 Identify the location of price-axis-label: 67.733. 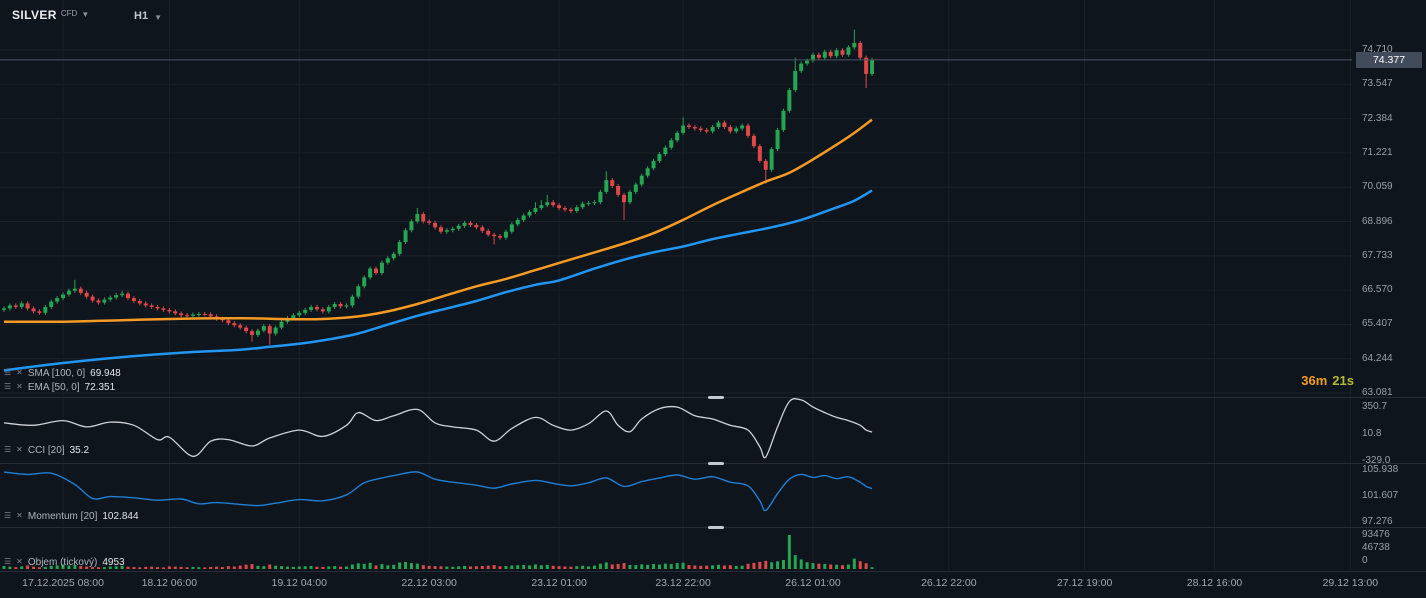
(1377, 255).